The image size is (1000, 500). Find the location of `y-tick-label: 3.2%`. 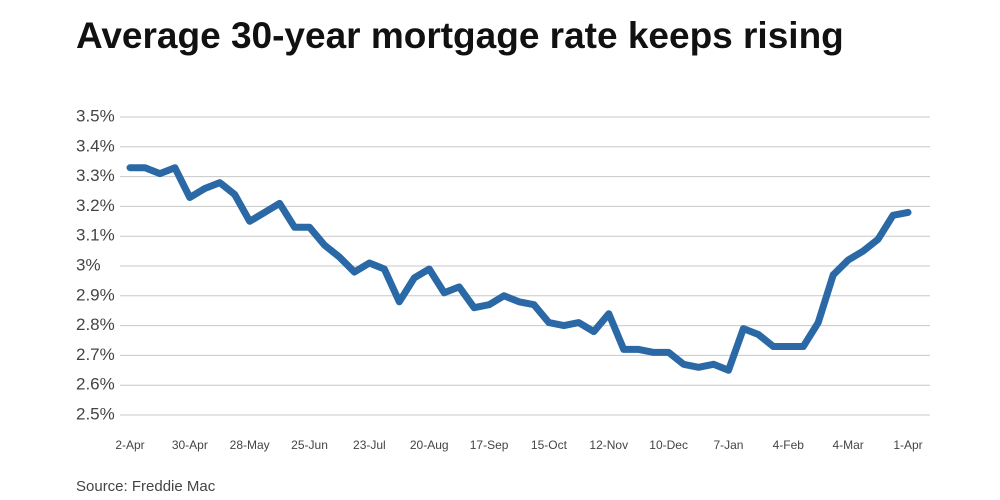

y-tick-label: 3.2% is located at coordinates (95, 205).